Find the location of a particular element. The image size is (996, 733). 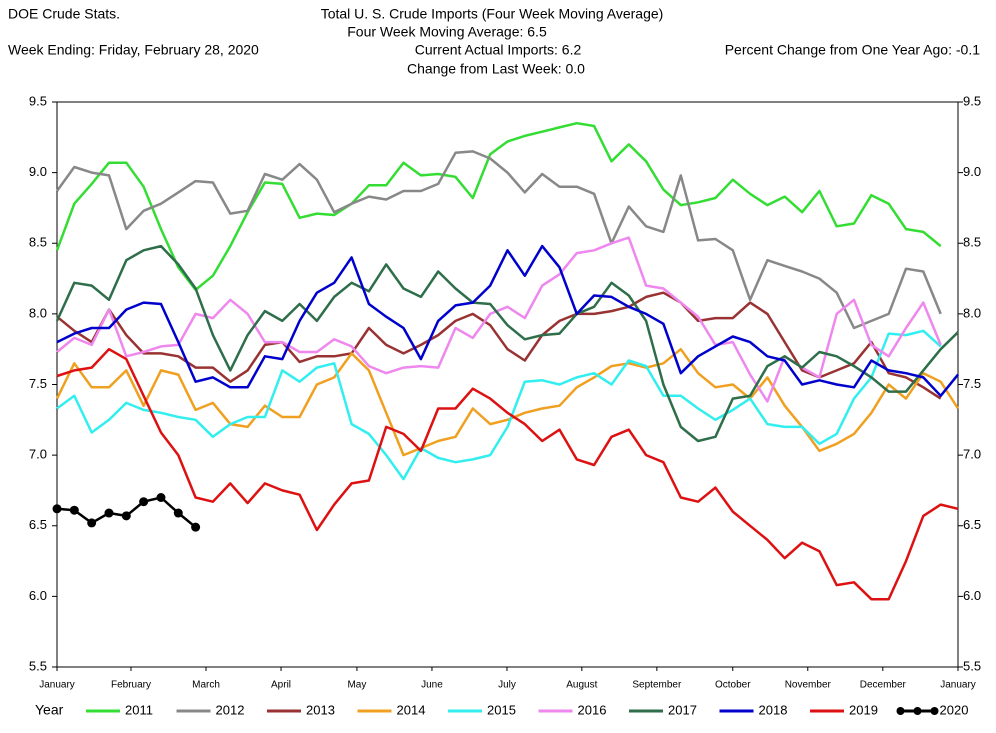

y-tick-label: 6.0 is located at coordinates (38, 595).